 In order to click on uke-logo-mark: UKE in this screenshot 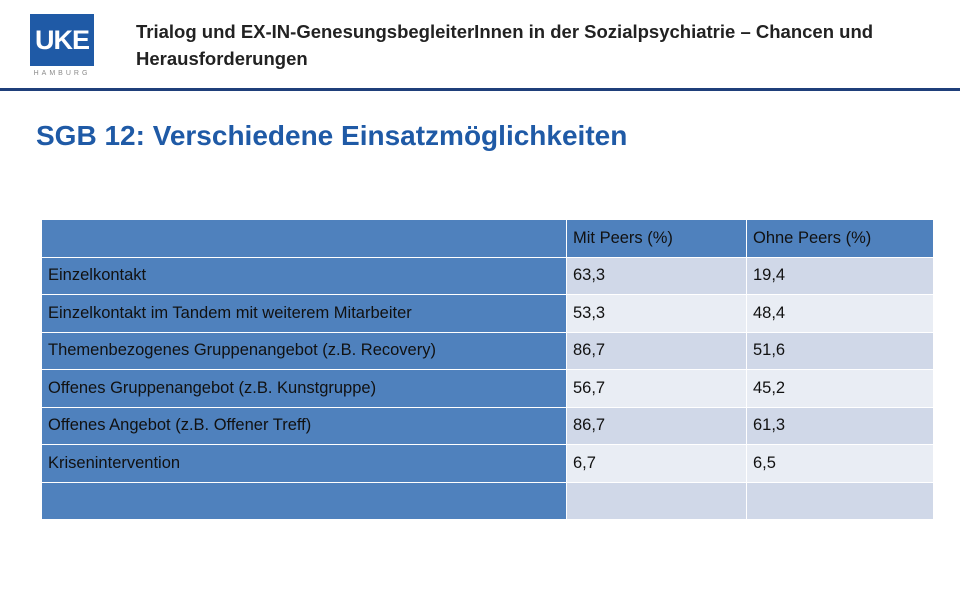, I will do `click(62, 40)`.